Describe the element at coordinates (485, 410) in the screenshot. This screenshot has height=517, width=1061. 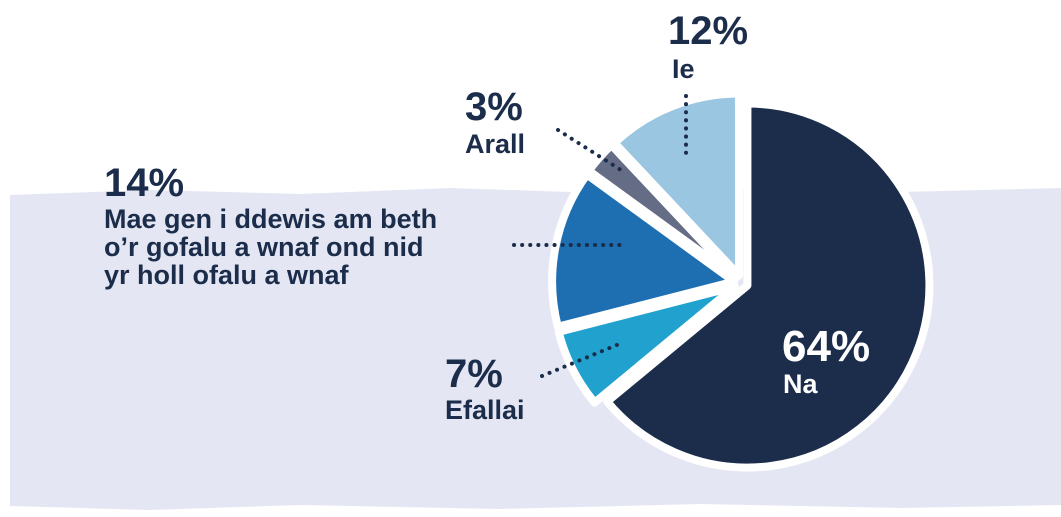
I see `slice-label-efallai: Efallai` at that location.